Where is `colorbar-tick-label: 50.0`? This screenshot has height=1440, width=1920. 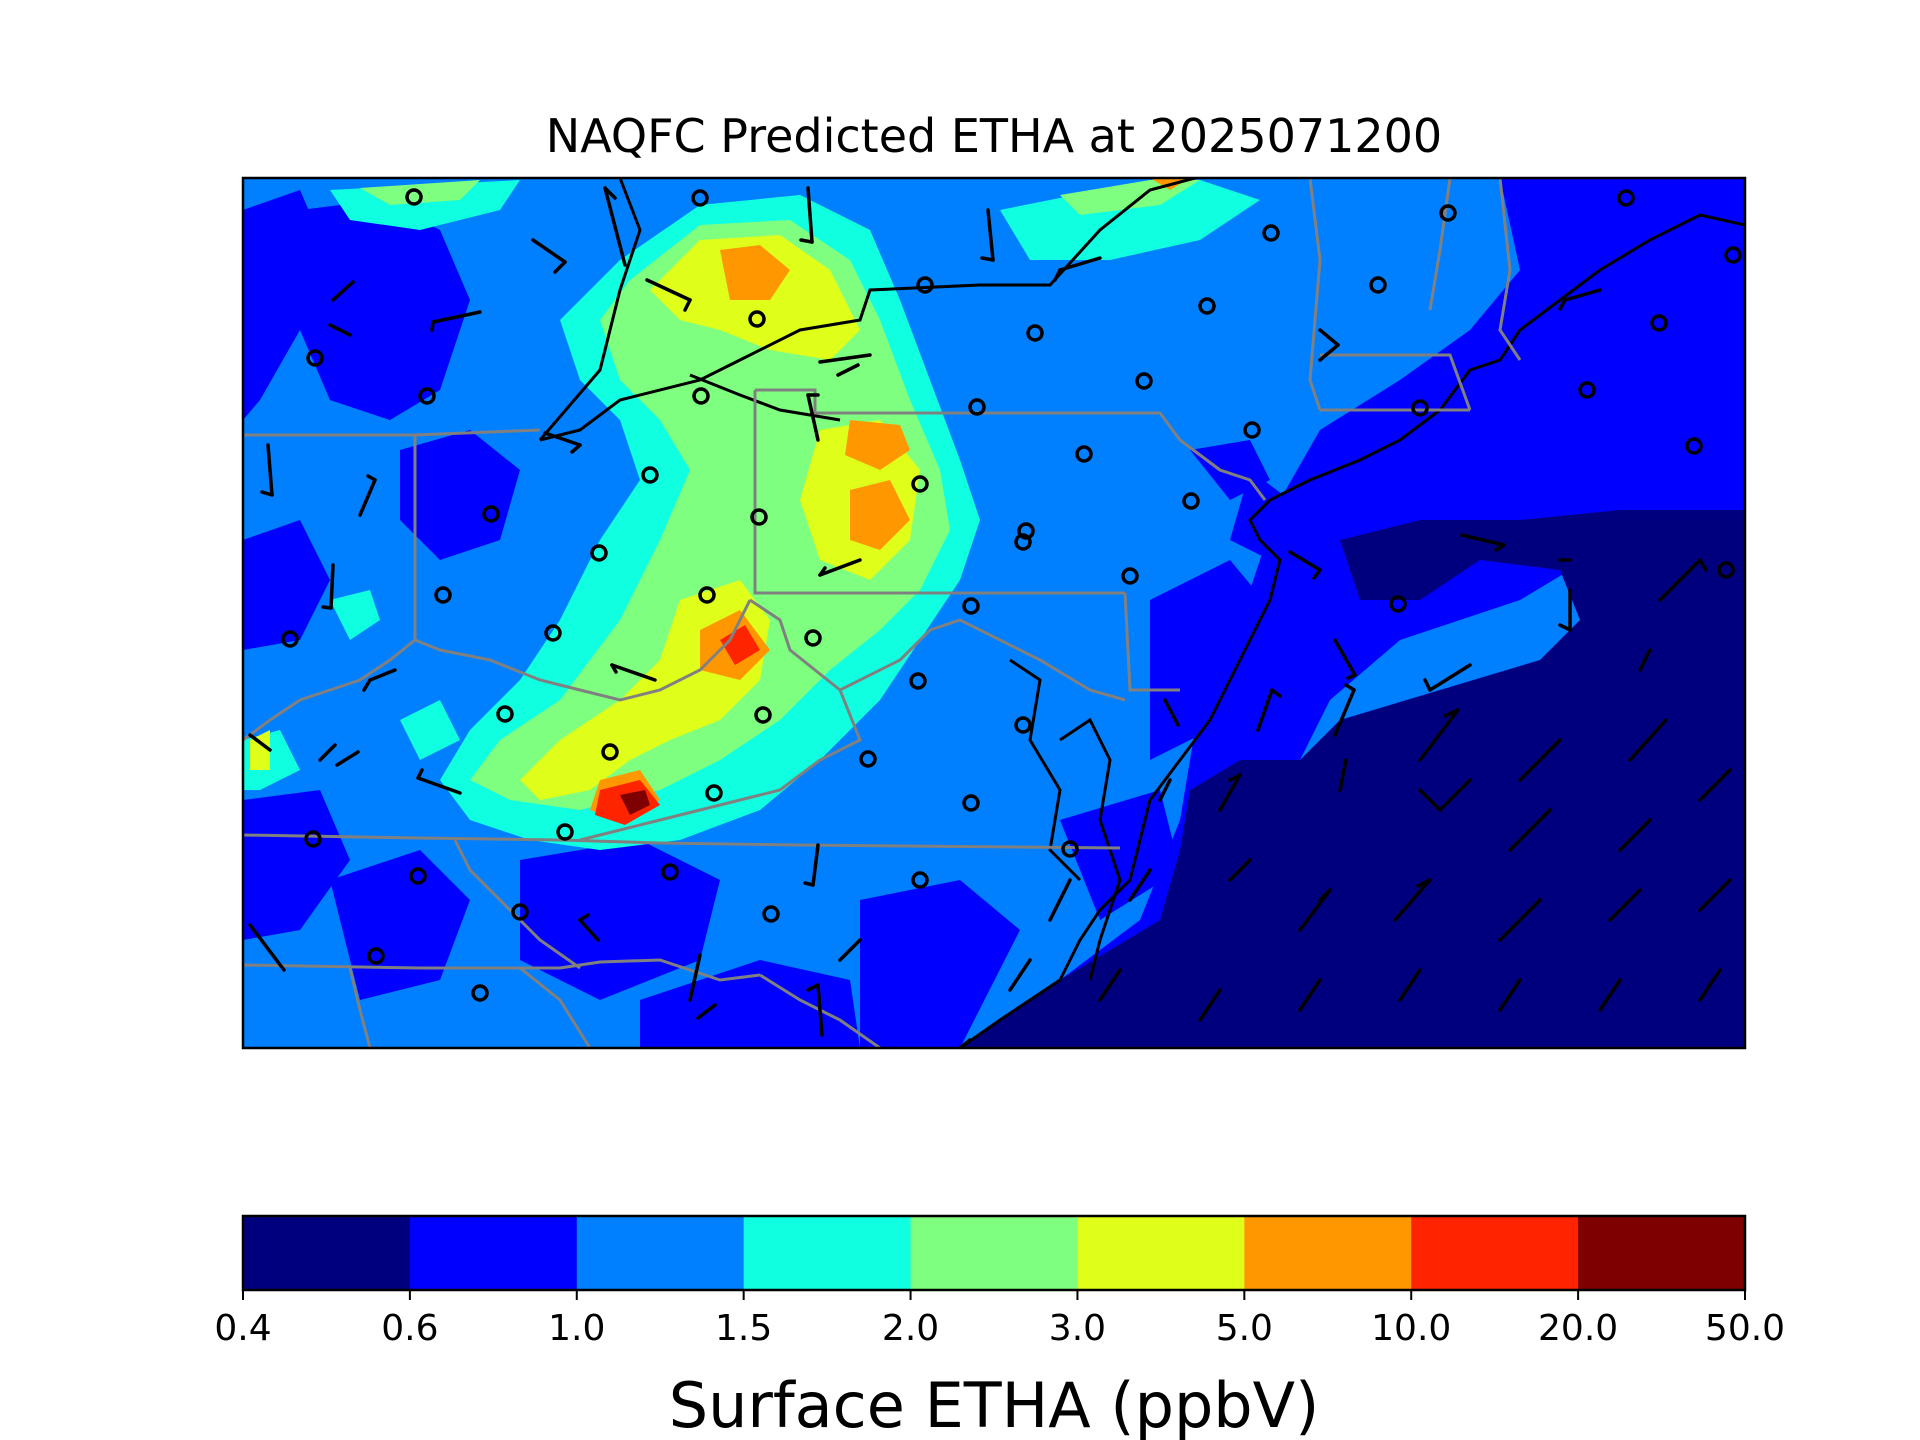
colorbar-tick-label: 50.0 is located at coordinates (1745, 1328).